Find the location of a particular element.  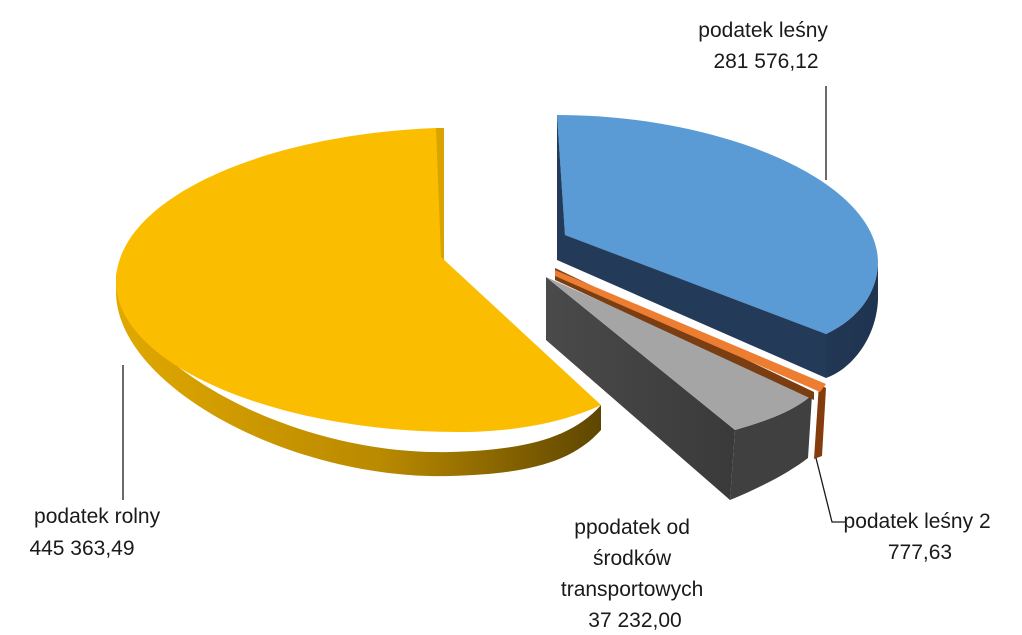

data-label-podatek-rolny: podatek rolny 445 363,49 is located at coordinates (97, 532).